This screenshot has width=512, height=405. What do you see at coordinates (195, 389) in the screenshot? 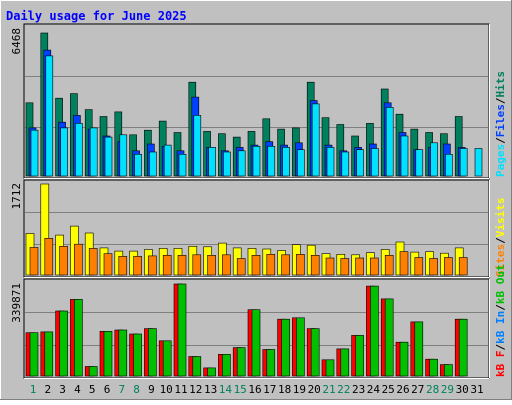
I see `x-tick-label-day-12: 12` at bounding box center [195, 389].